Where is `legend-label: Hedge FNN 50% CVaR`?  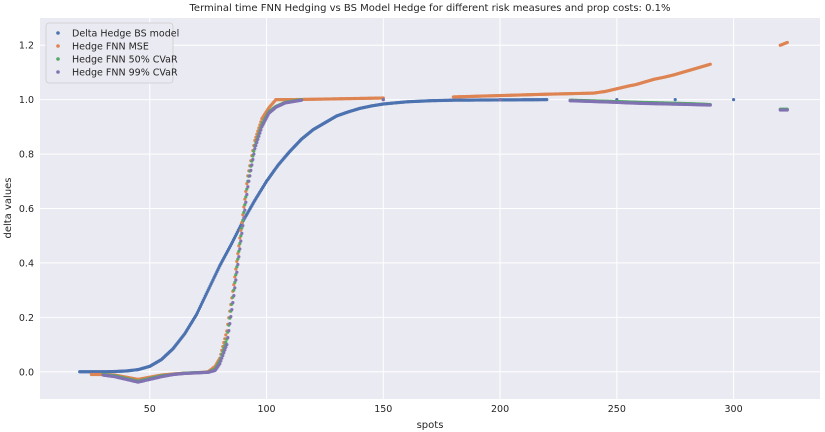
legend-label: Hedge FNN 50% CVaR is located at coordinates (125, 60).